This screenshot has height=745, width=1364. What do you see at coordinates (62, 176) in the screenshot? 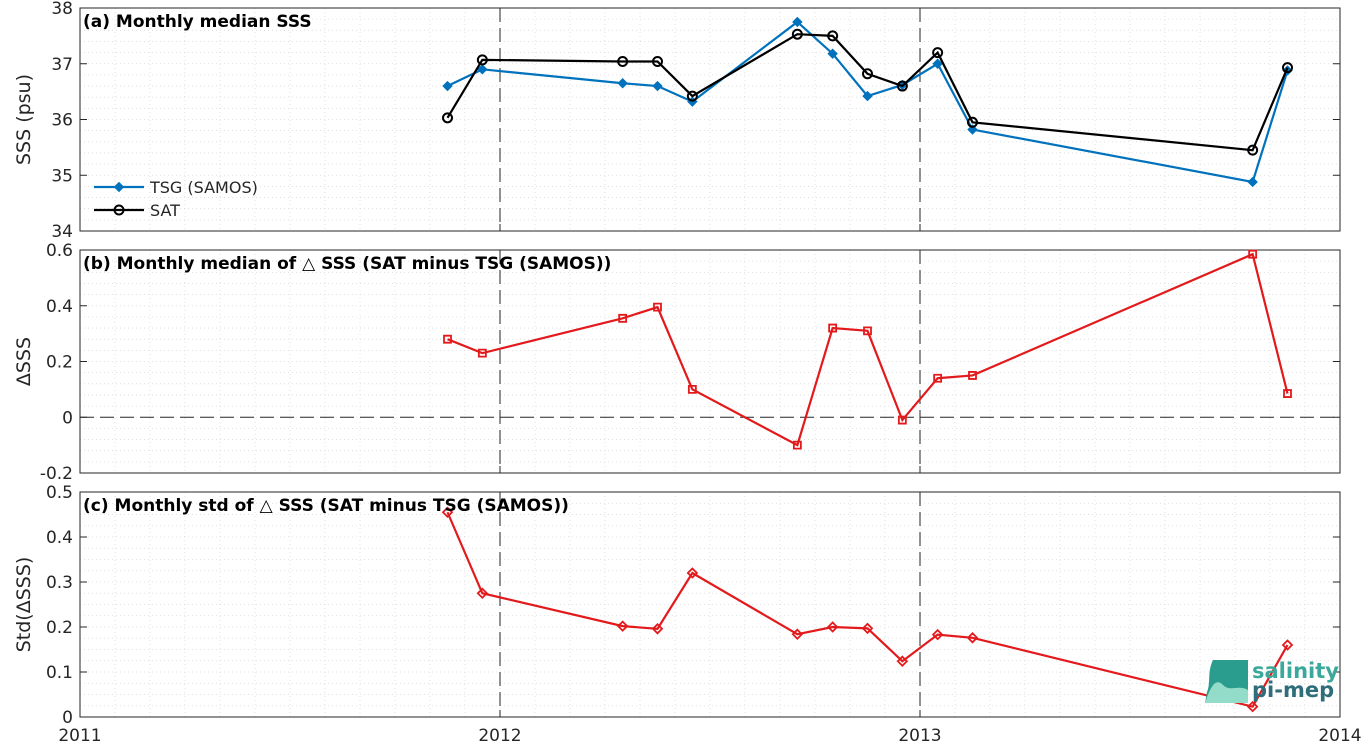
I see `y-tick-label: 35` at bounding box center [62, 176].